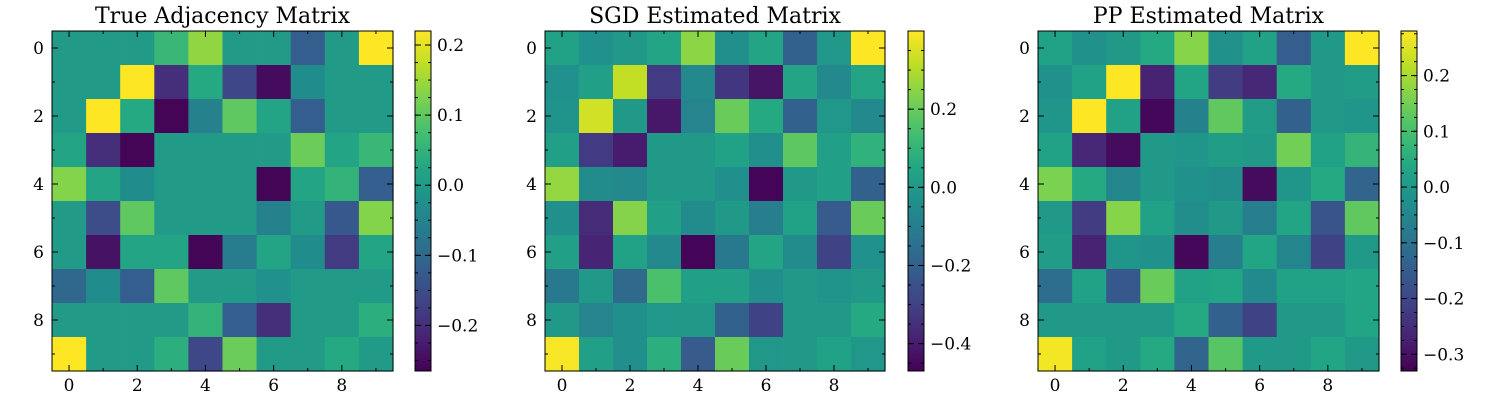 The width and height of the screenshot is (1500, 400). What do you see at coordinates (950, 345) in the screenshot?
I see `colorbar-tick-label: −0.4` at bounding box center [950, 345].